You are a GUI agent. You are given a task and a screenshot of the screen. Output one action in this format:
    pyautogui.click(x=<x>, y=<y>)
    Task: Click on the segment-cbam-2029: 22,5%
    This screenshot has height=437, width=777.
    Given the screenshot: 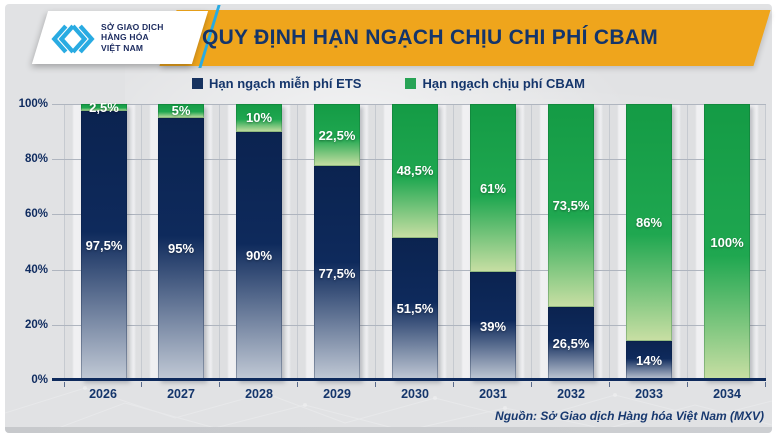 What is the action you would take?
    pyautogui.click(x=337, y=135)
    